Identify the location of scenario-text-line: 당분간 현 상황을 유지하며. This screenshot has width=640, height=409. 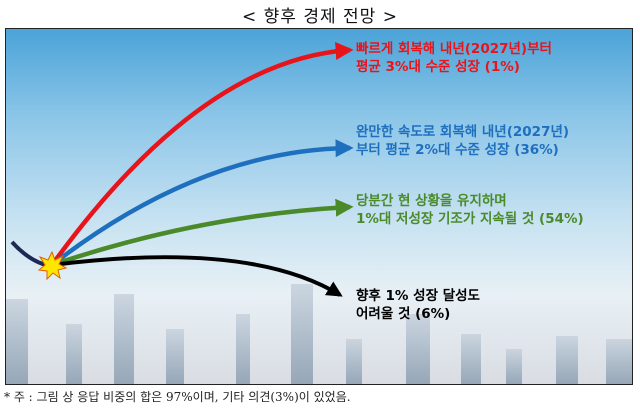
(431, 201).